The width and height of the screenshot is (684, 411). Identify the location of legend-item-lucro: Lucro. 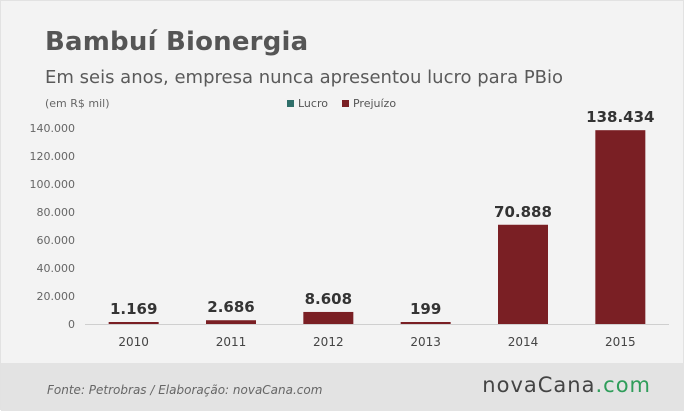
(307, 103).